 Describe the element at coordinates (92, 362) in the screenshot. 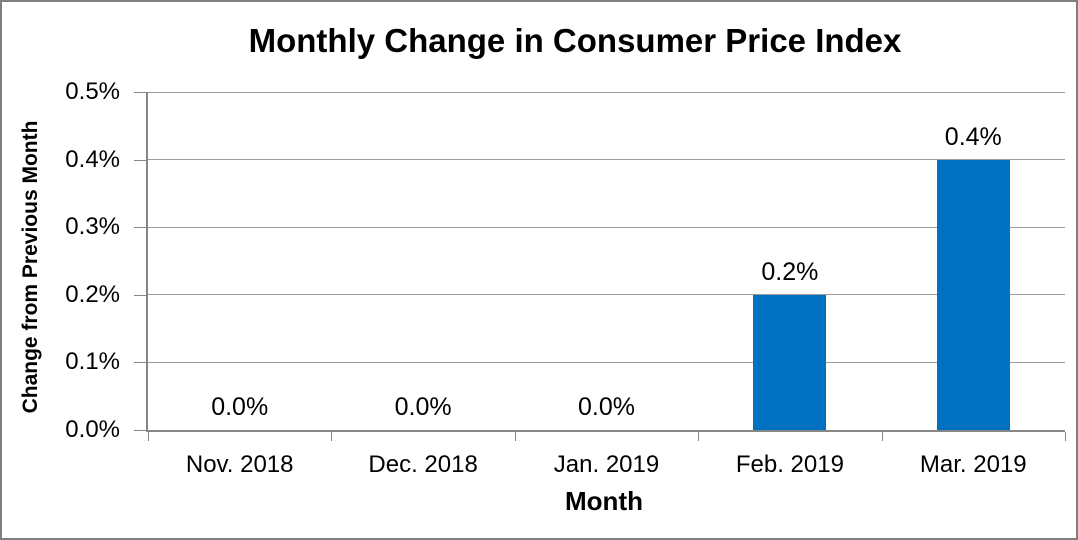

I see `y-tick-label: 0.1%` at that location.